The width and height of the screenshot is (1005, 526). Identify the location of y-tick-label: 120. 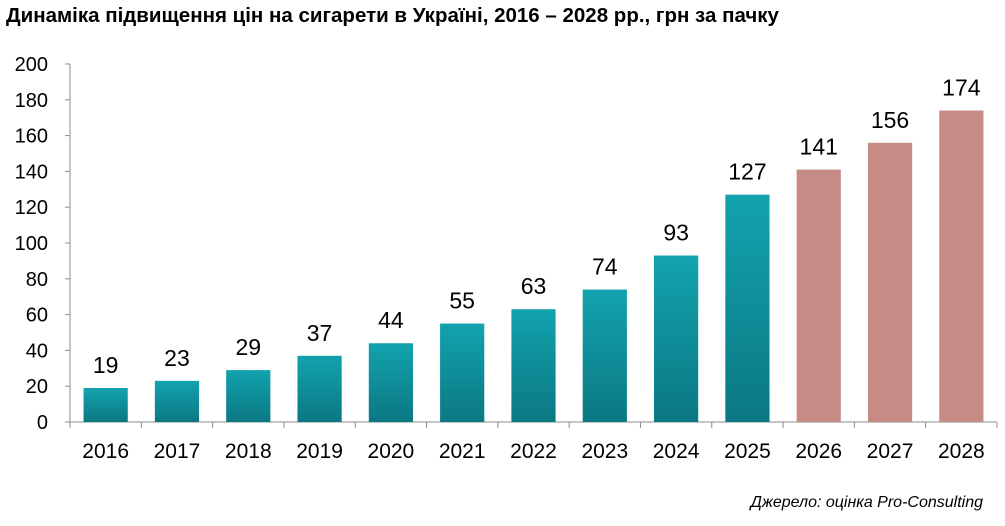
(31, 208).